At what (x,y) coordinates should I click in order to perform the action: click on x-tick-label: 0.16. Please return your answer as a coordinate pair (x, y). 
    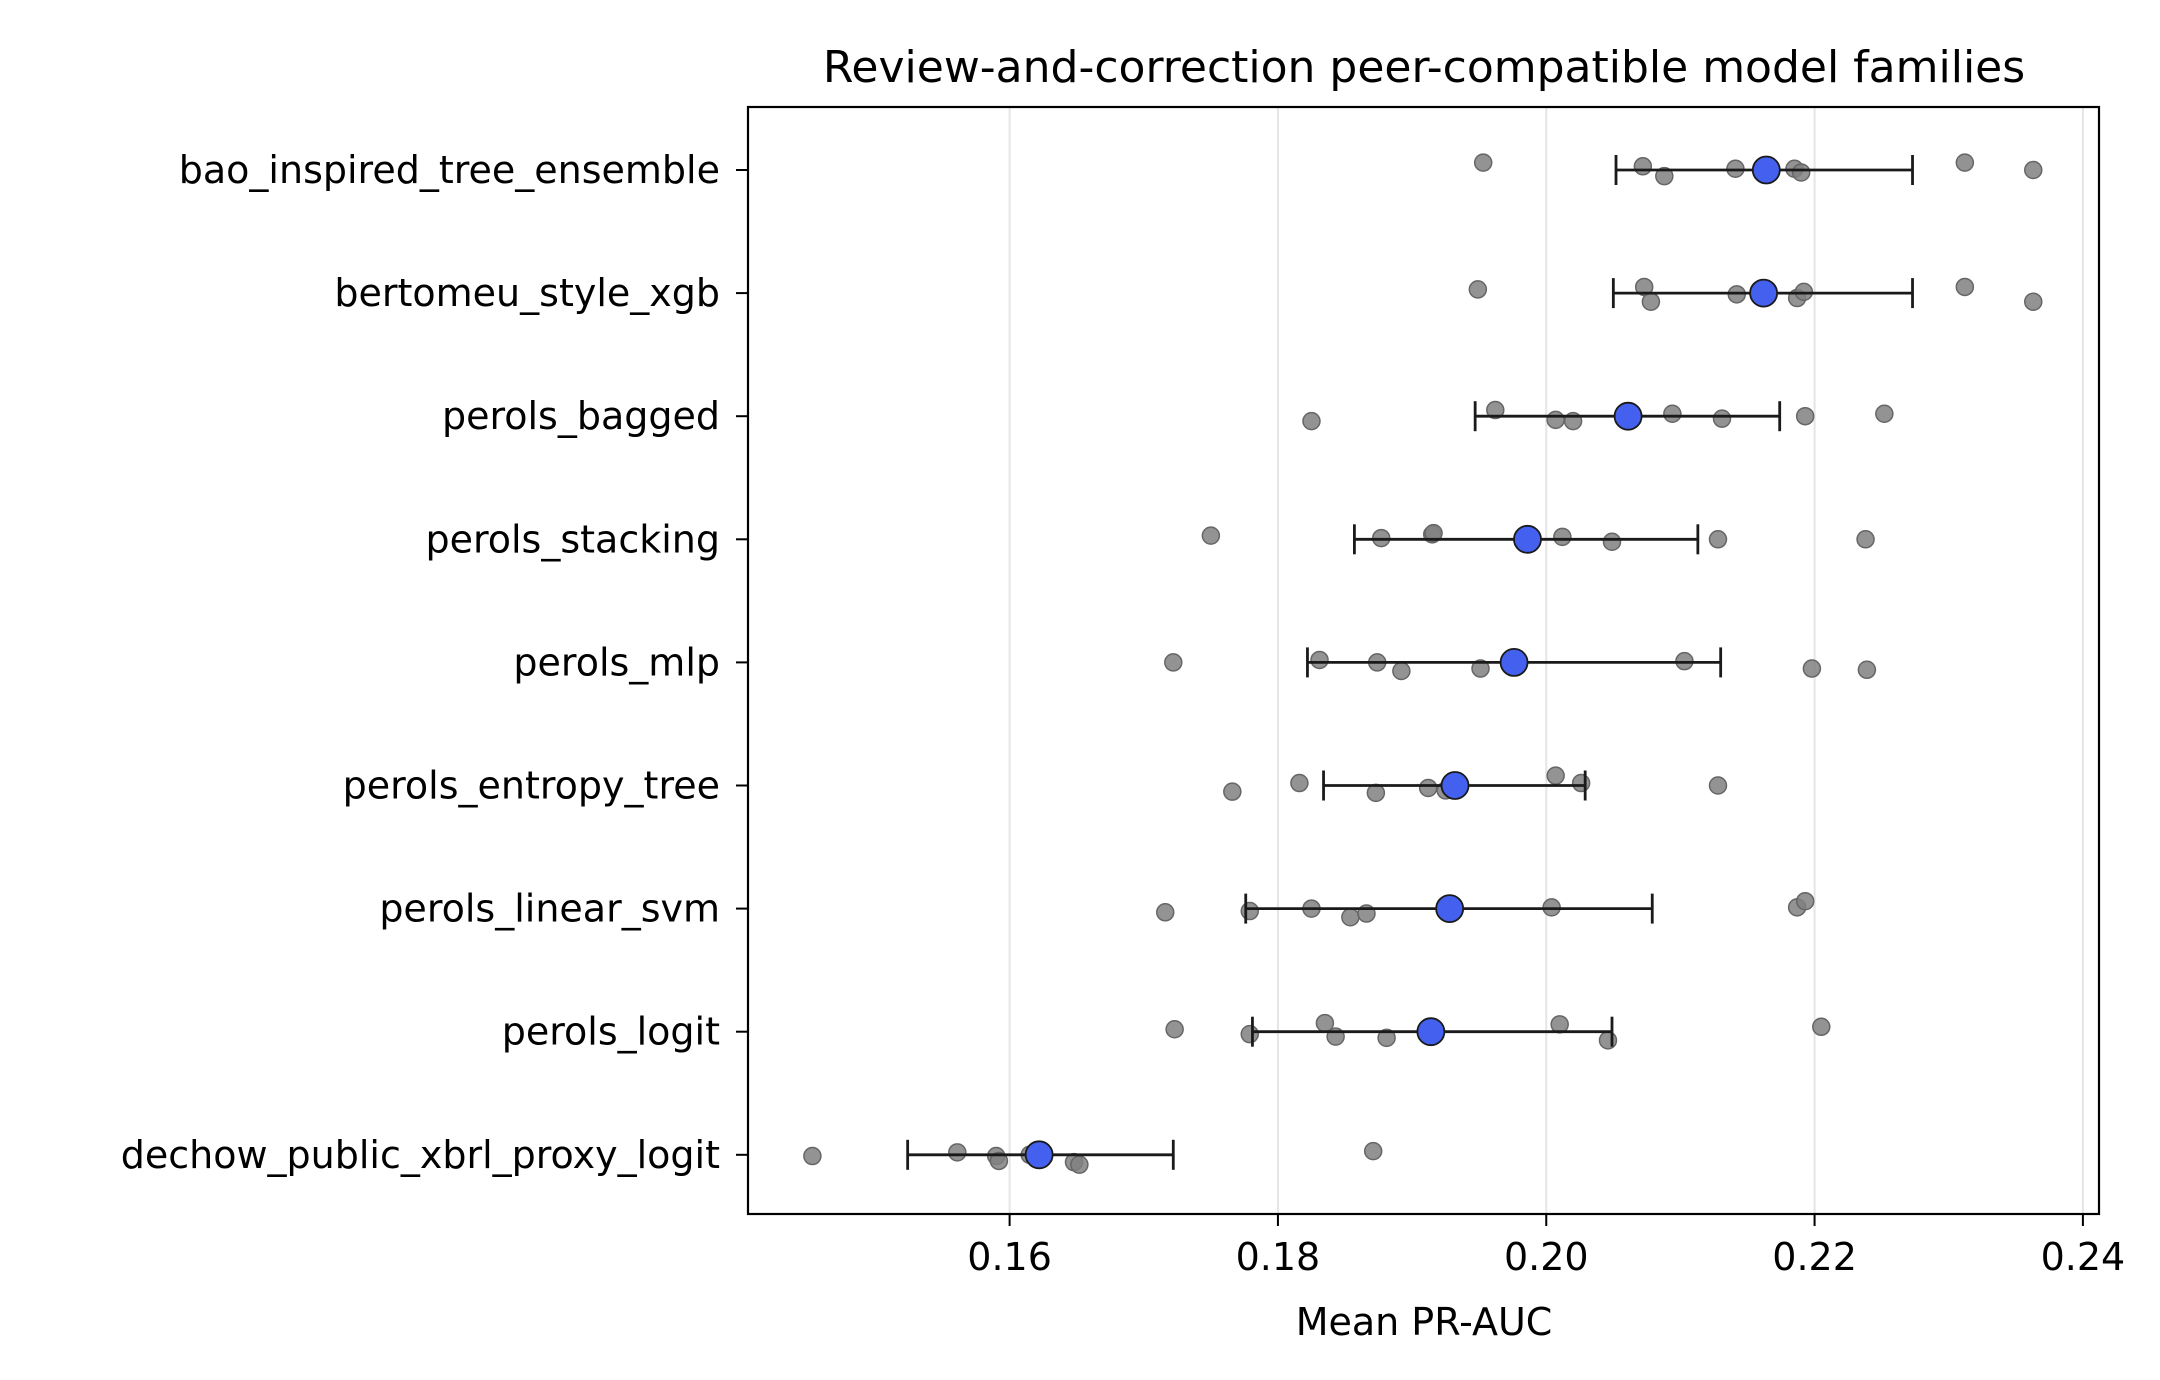
    Looking at the image, I should click on (1009, 1257).